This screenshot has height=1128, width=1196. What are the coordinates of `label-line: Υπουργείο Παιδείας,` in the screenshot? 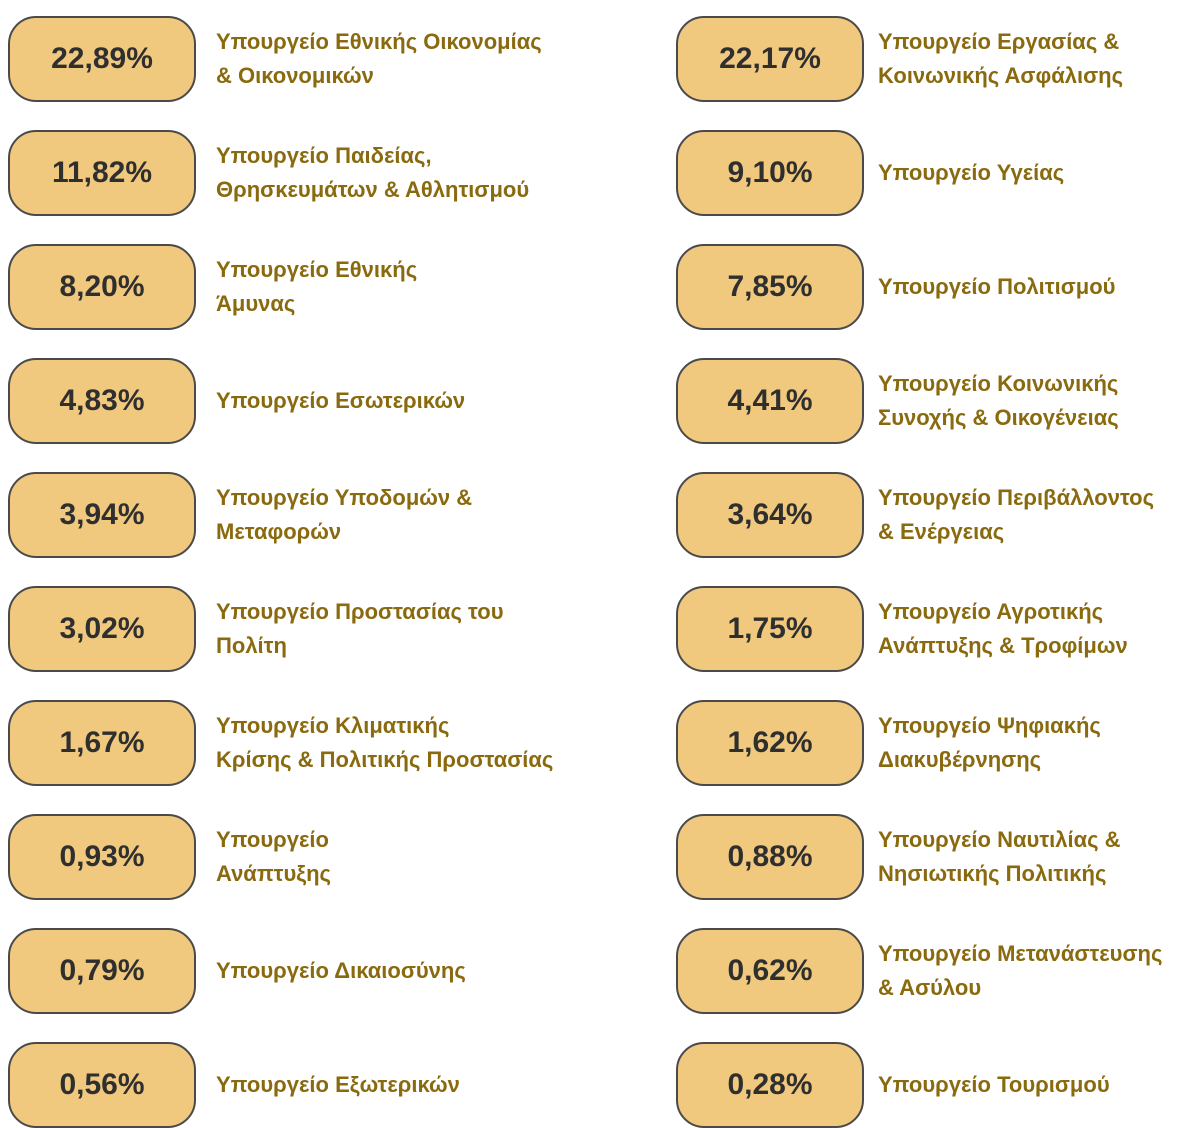 It's located at (324, 155).